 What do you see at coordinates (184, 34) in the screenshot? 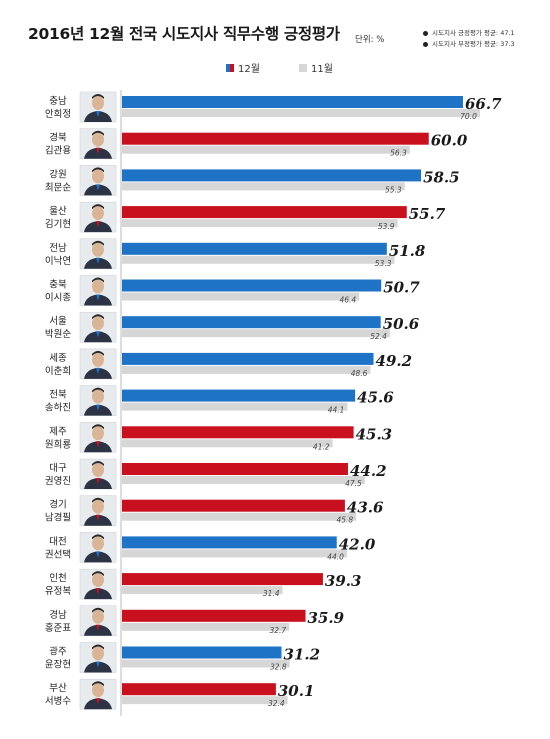
I see `chart-title: 2016년 12월 전국 시도지사 직무수행 긍정평가` at bounding box center [184, 34].